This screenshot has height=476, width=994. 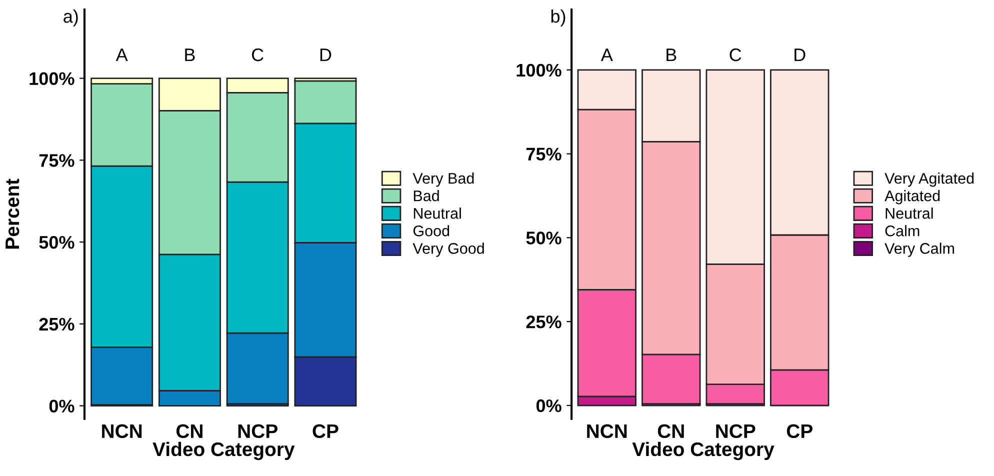 I want to click on legend-label: Bad, so click(x=426, y=196).